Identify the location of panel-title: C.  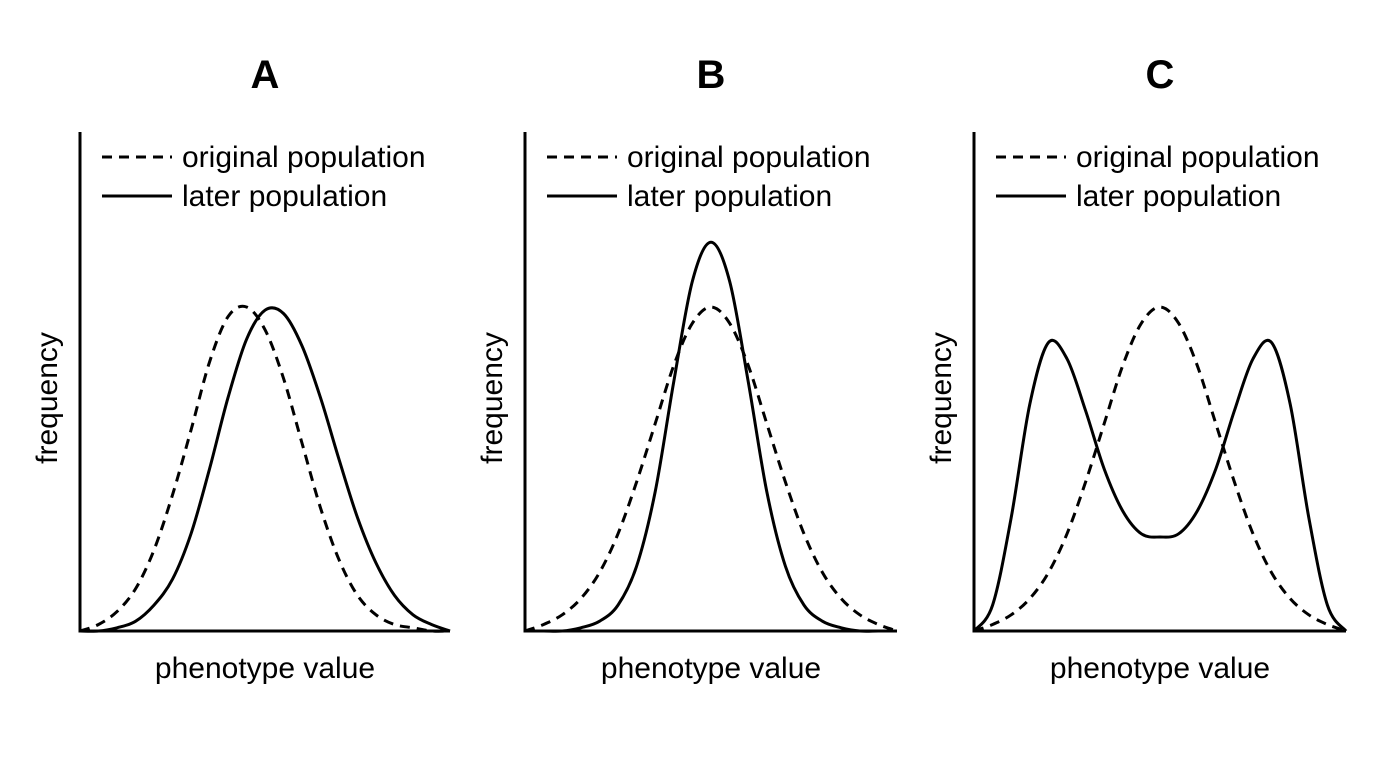
(1160, 75).